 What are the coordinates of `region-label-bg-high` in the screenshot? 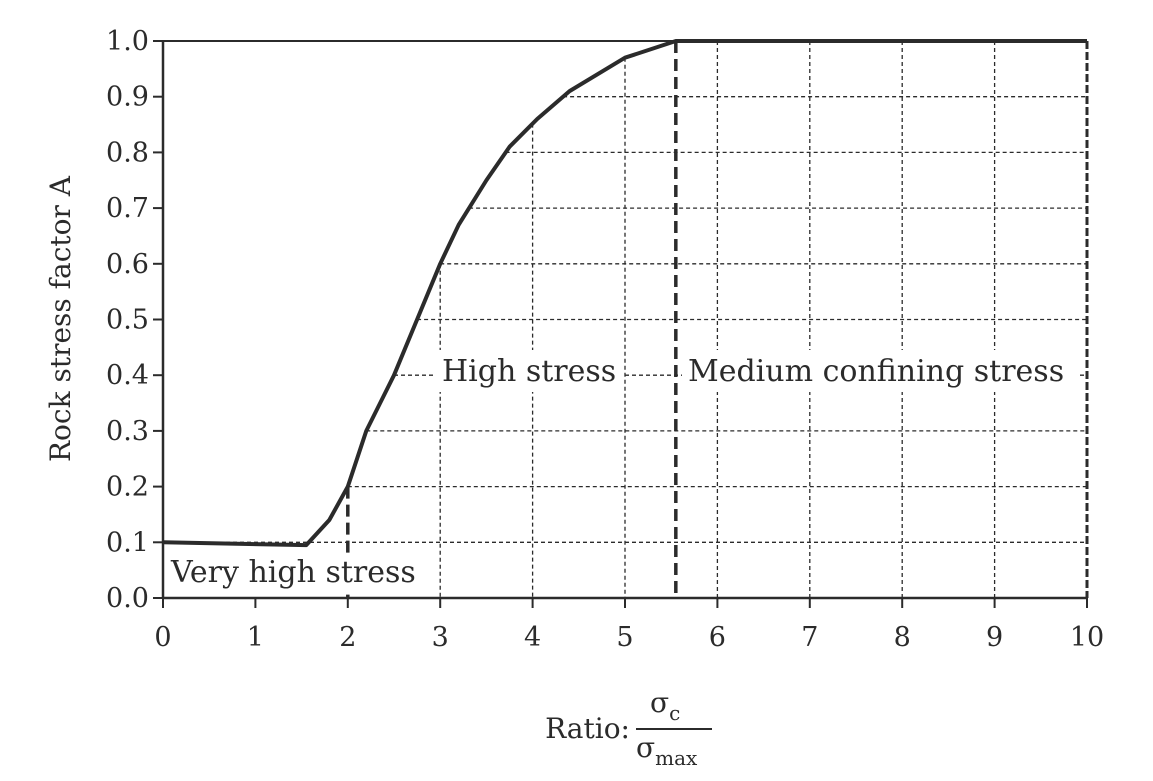 It's located at (530, 371).